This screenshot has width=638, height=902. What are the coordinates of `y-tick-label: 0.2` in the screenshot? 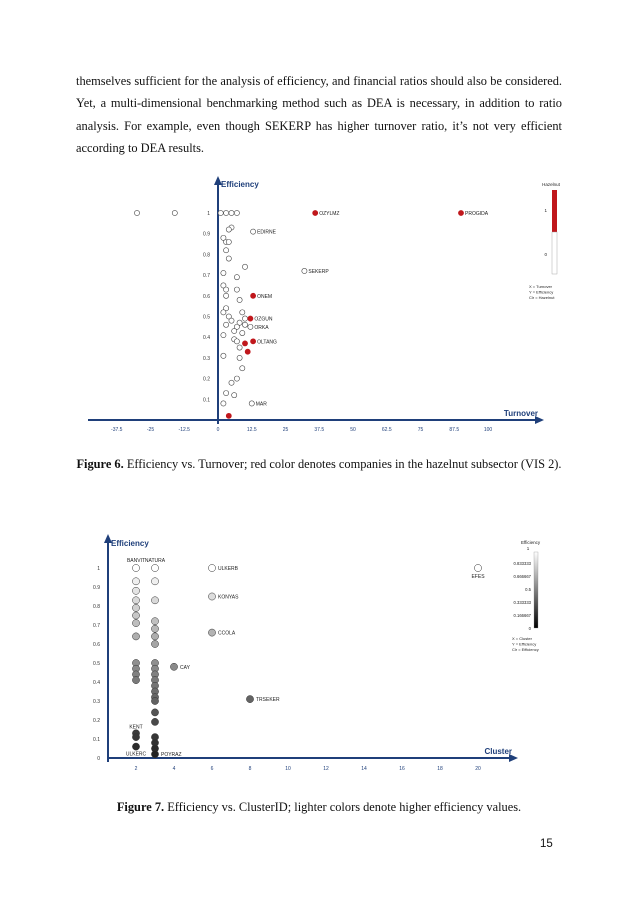 It's located at (96, 721).